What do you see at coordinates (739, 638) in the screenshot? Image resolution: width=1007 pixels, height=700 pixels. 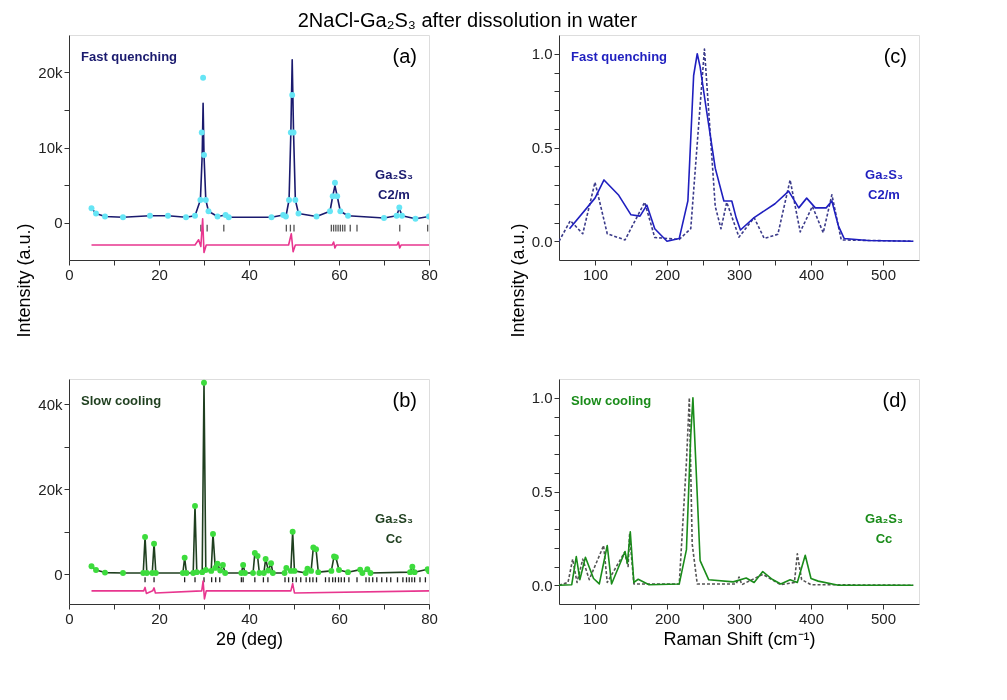 I see `x-axis-title: Raman Shift (cm⁻¹)` at bounding box center [739, 638].